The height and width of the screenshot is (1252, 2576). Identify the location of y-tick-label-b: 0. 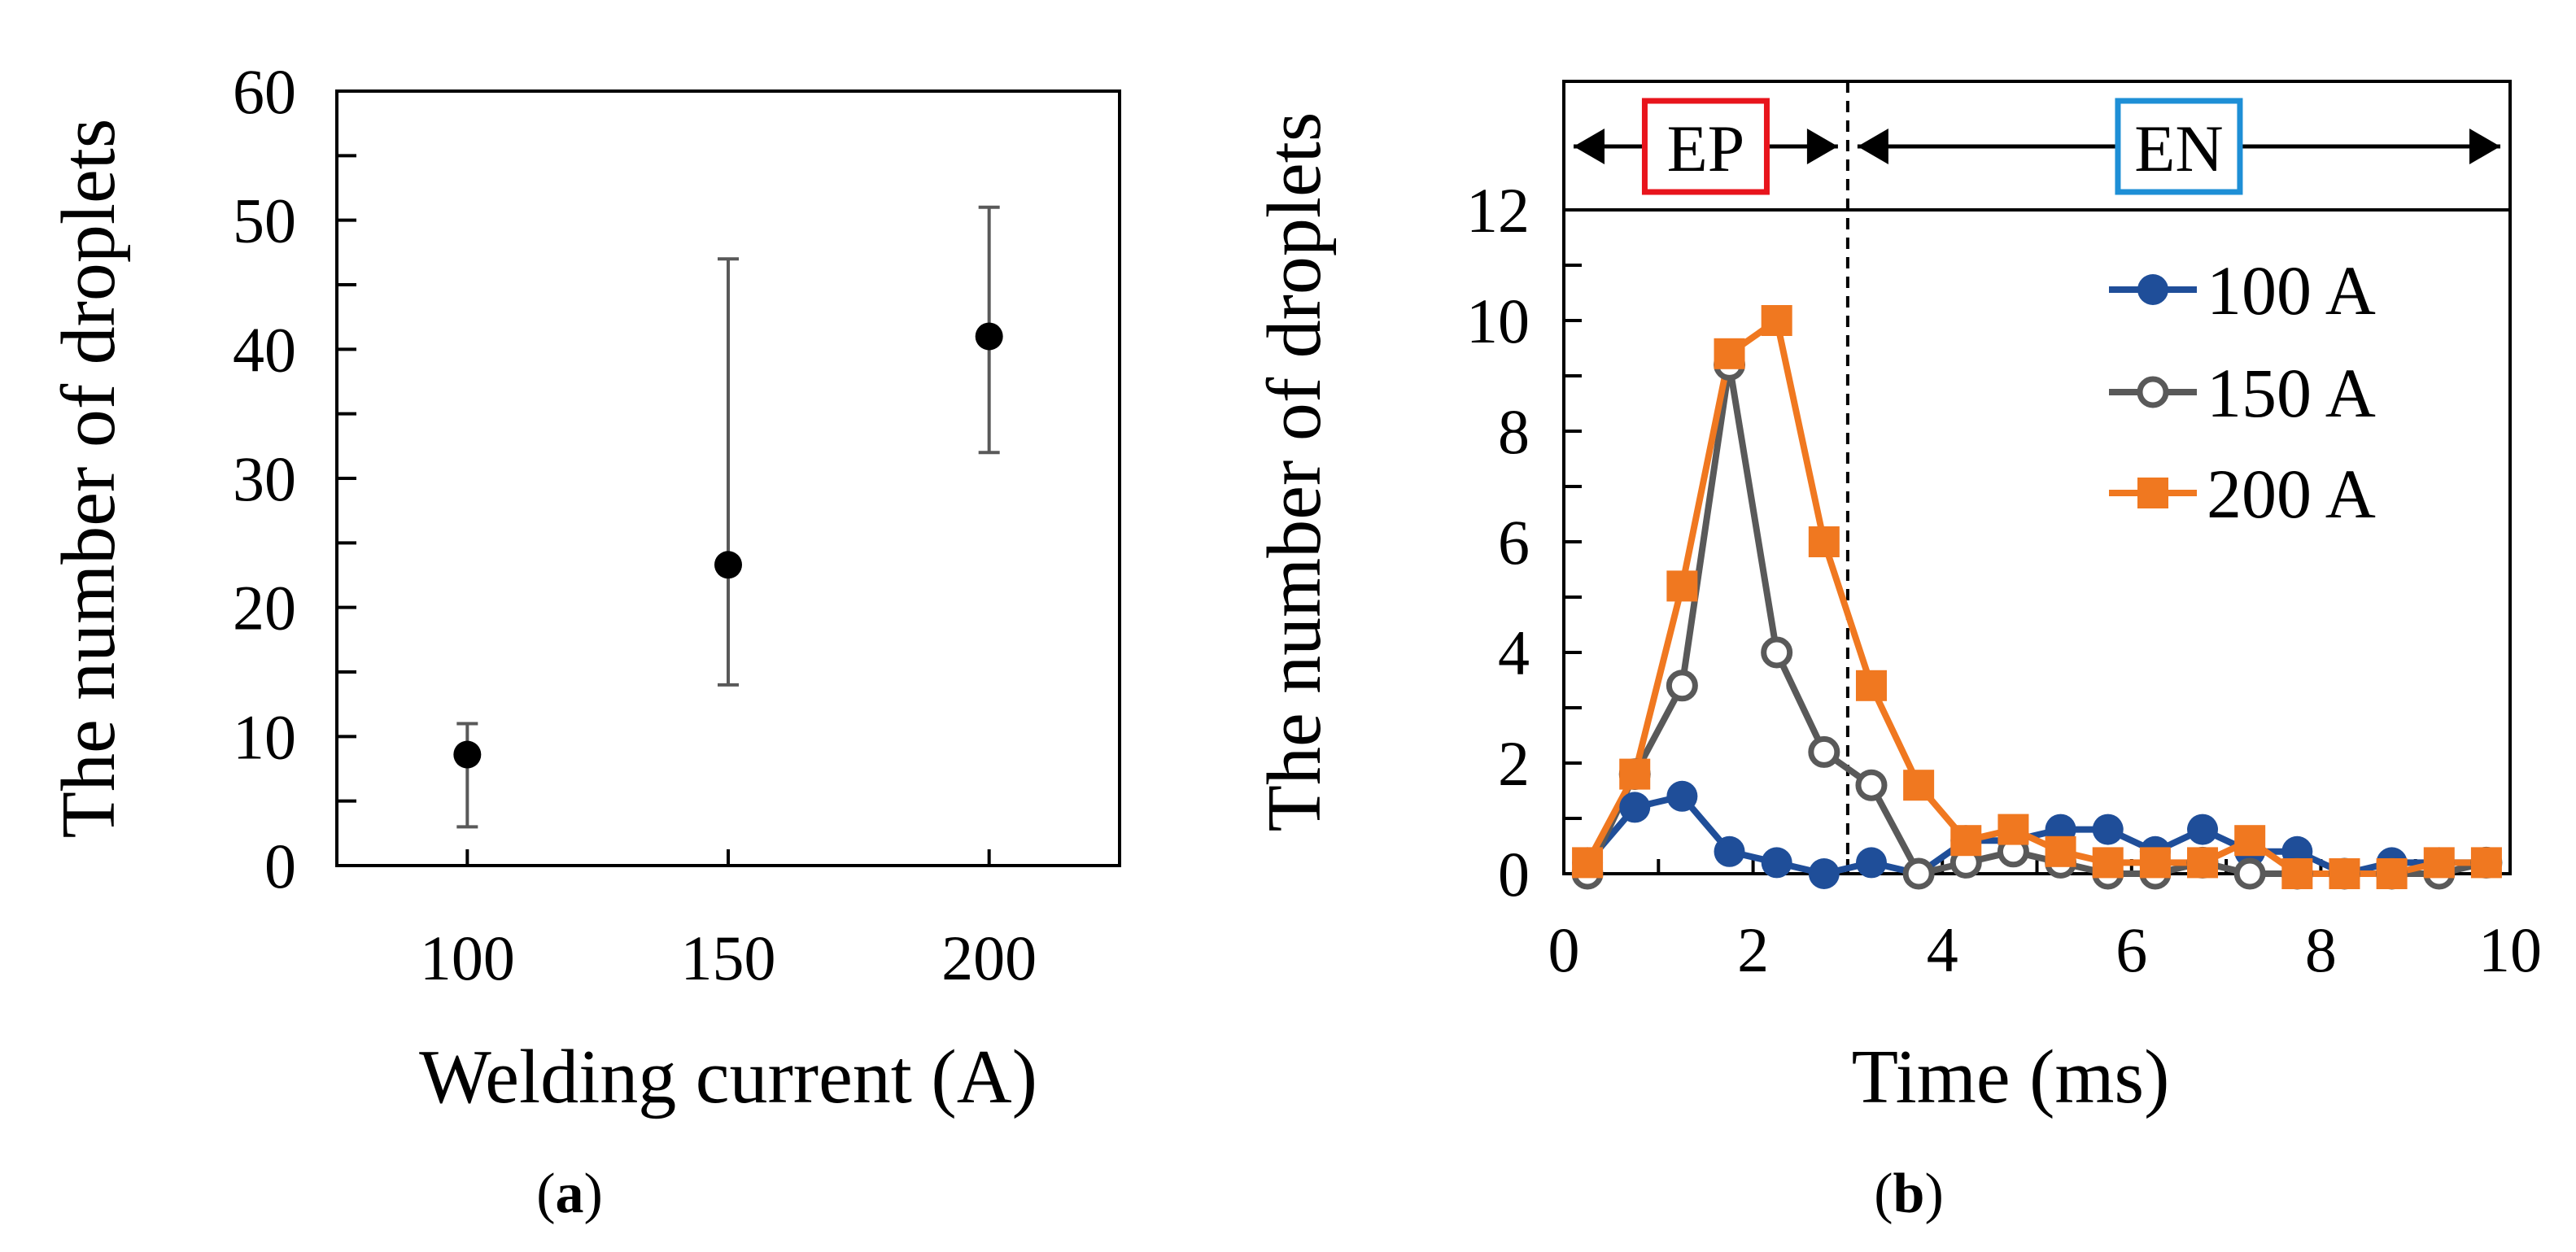
(1514, 874).